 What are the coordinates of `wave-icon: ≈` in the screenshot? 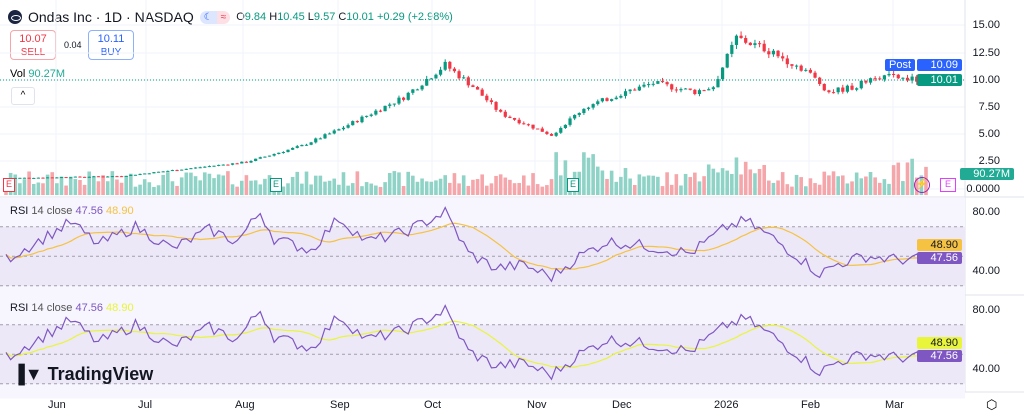 It's located at (223, 17).